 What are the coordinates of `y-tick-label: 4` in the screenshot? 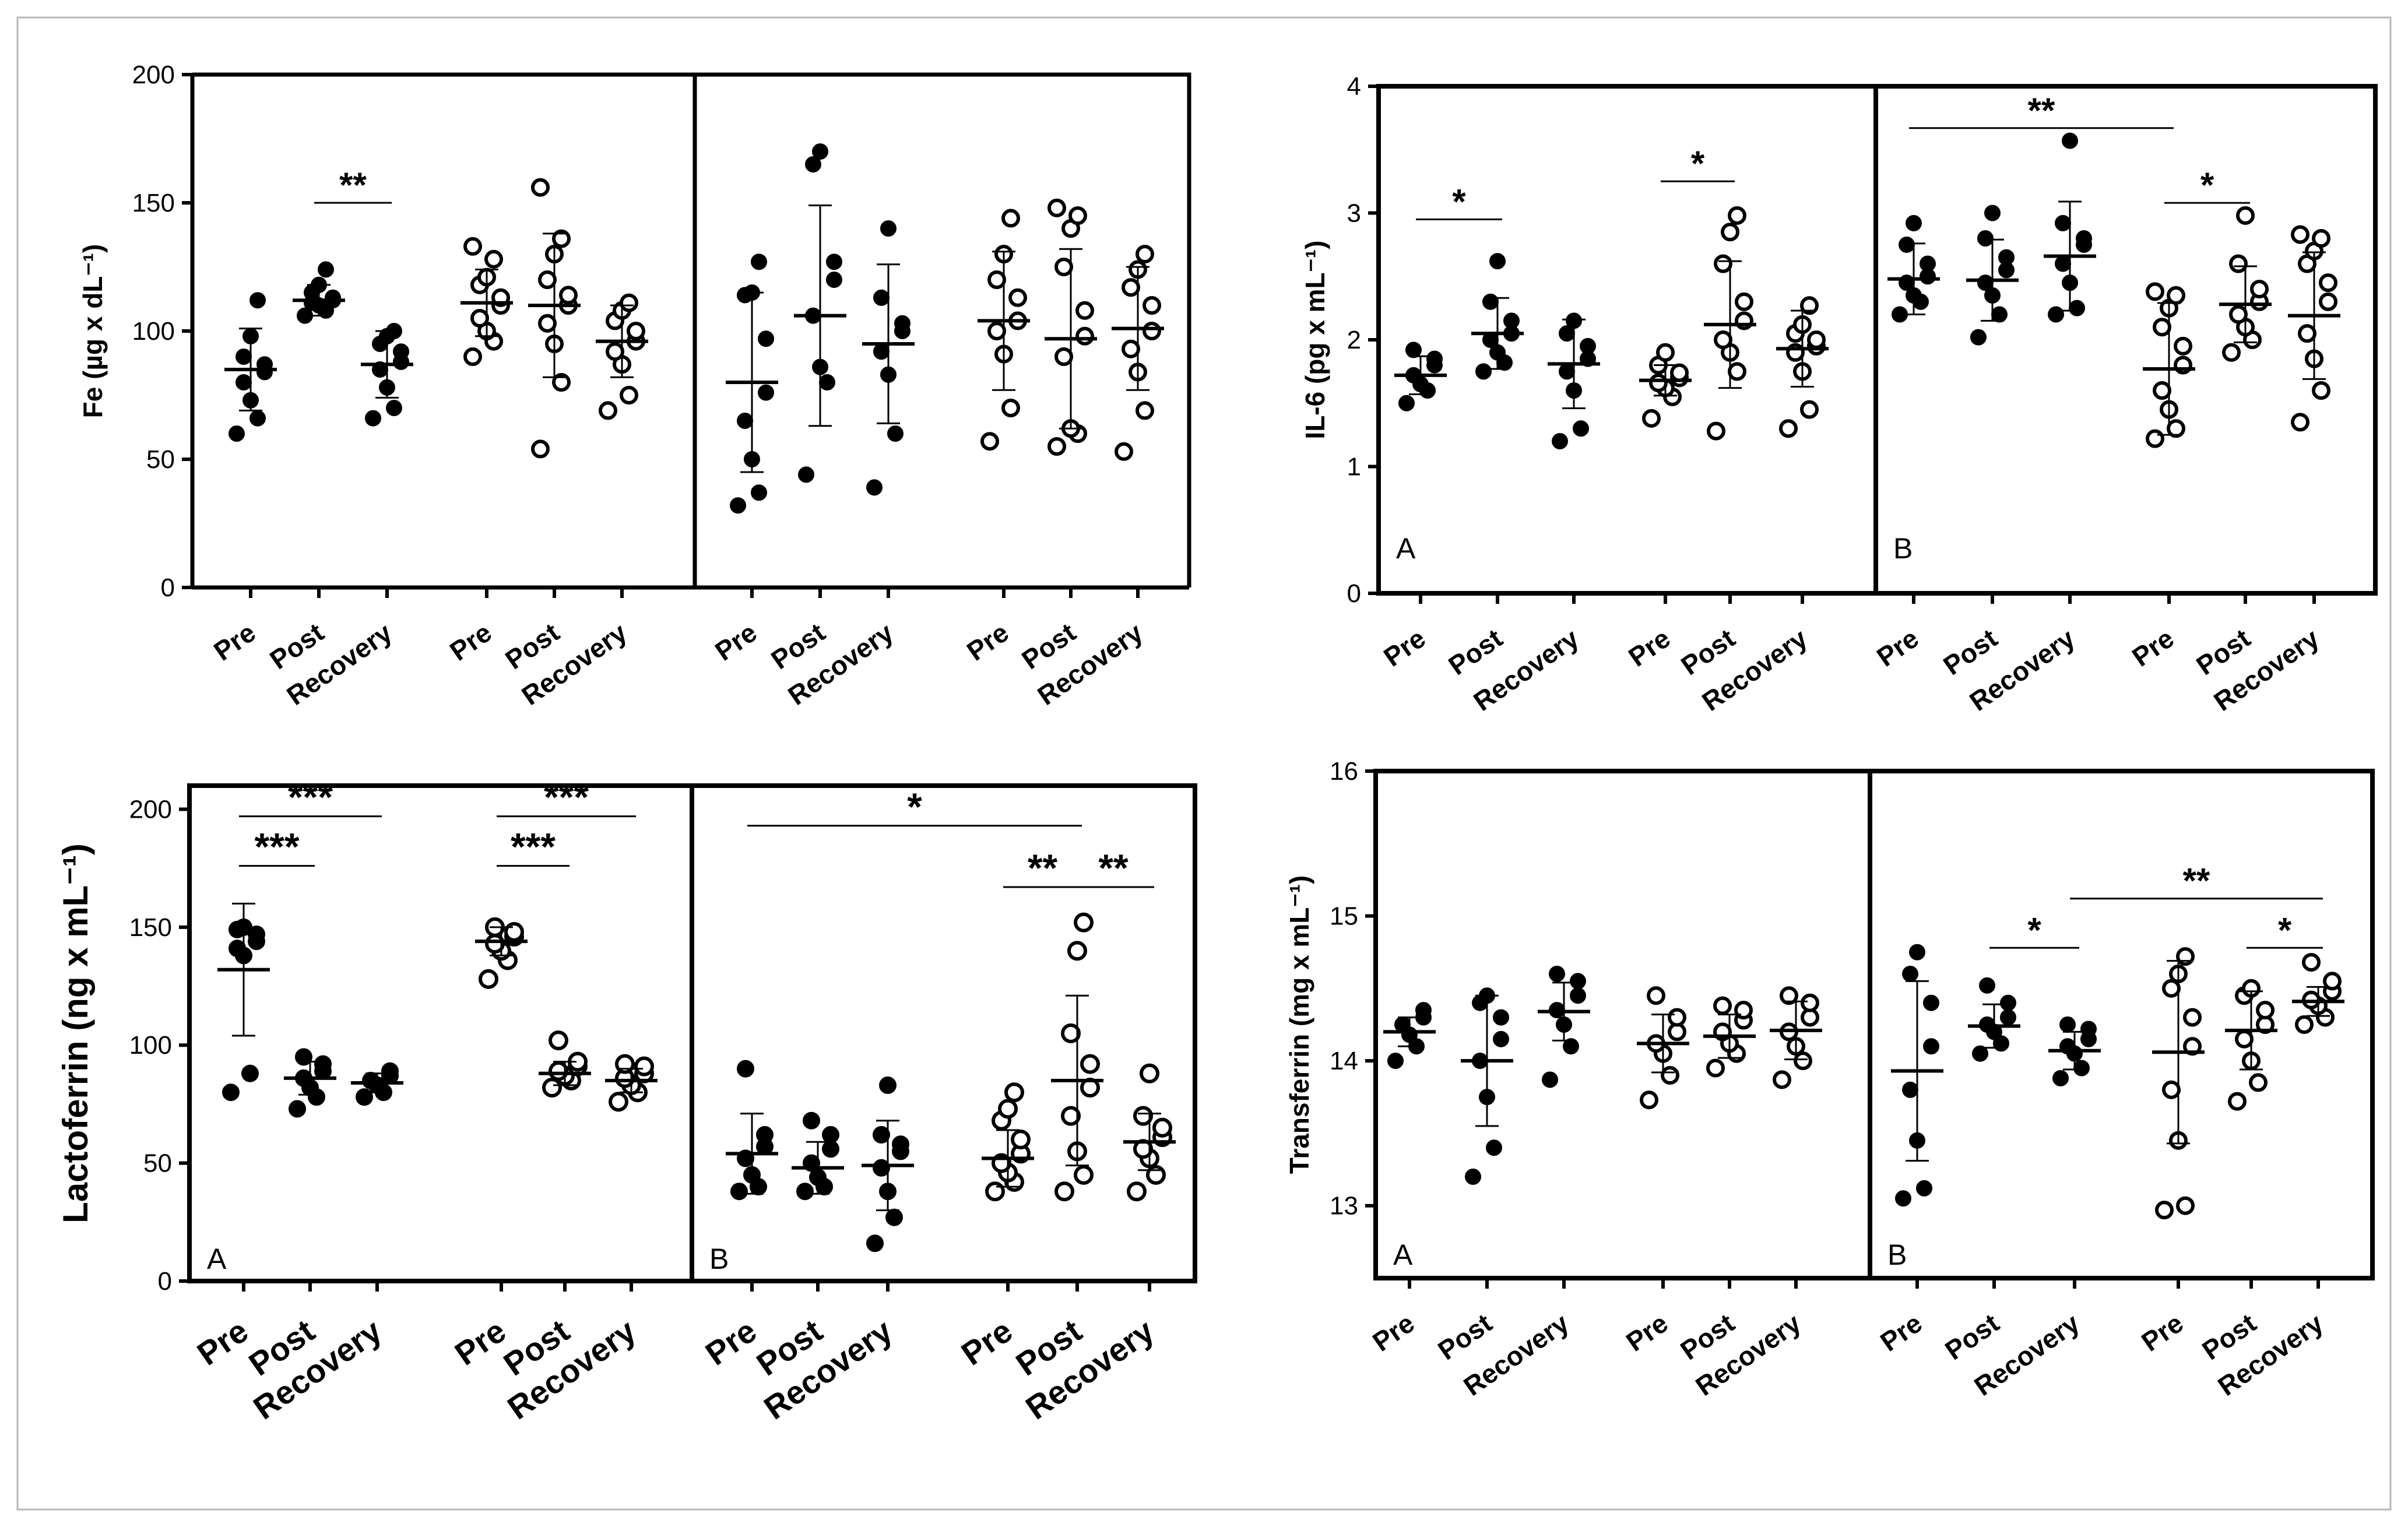 It's located at (1354, 86).